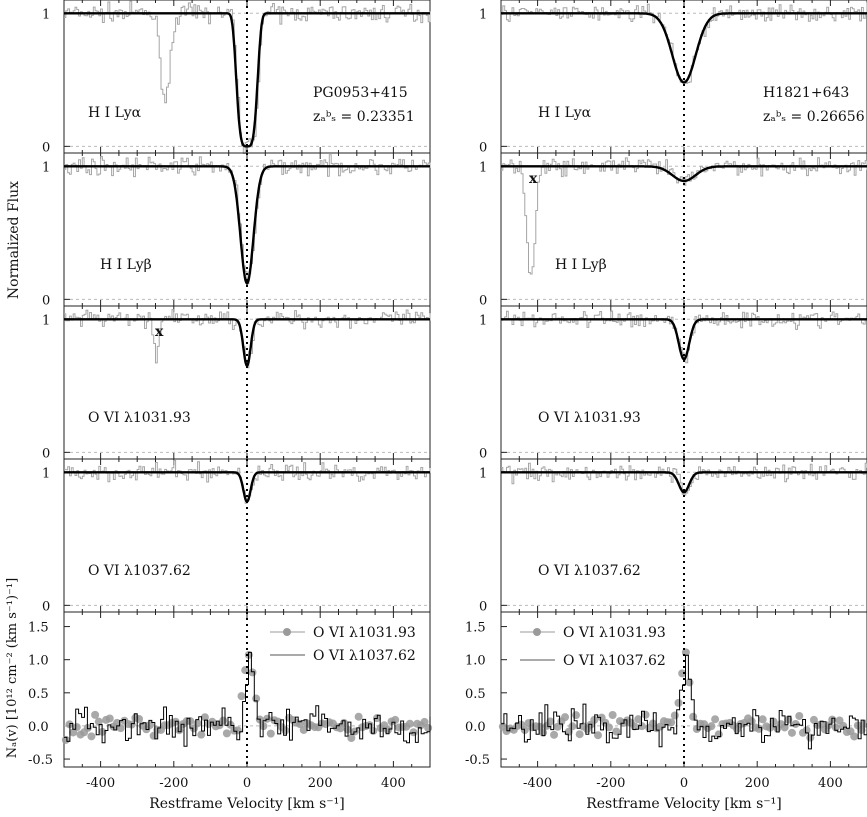 The image size is (867, 817). I want to click on model-fit-c0r1, so click(247, 225).